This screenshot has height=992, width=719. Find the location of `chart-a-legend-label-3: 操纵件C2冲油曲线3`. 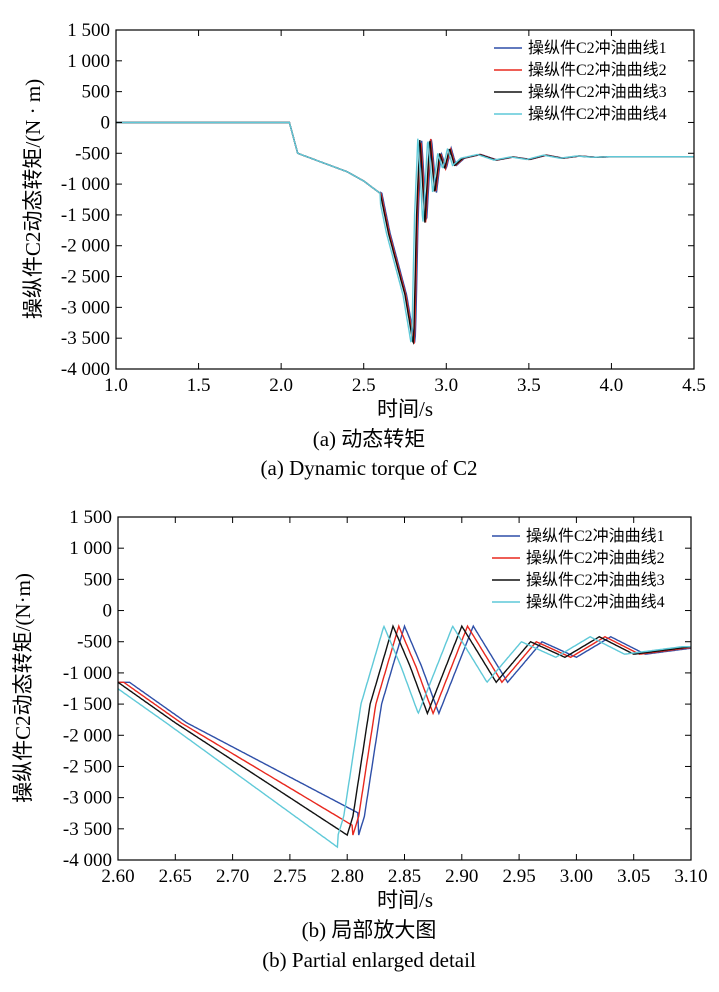

chart-a-legend-label-3: 操纵件C2冲油曲线3 is located at coordinates (597, 92).